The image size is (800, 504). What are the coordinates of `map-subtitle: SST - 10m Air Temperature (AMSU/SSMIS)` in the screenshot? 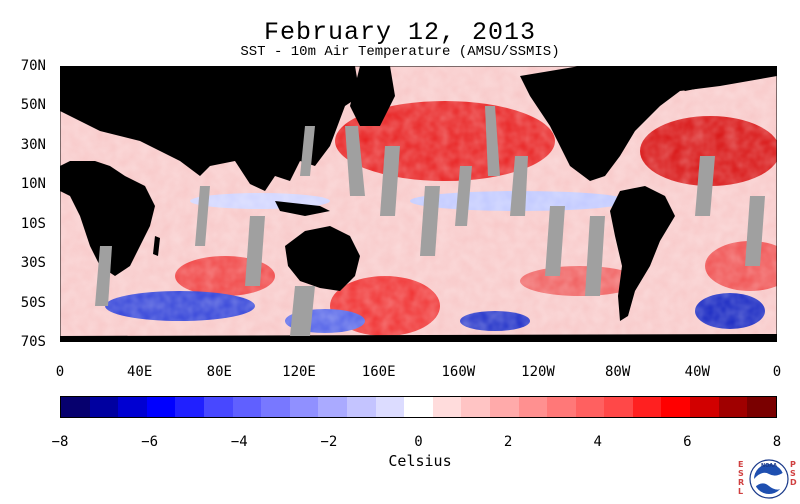 It's located at (400, 52).